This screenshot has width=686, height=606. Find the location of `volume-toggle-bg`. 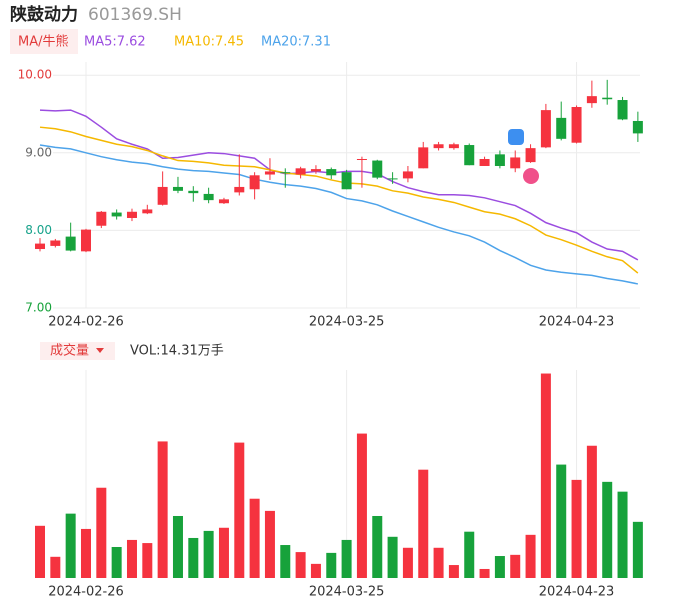

volume-toggle-bg is located at coordinates (77, 351).